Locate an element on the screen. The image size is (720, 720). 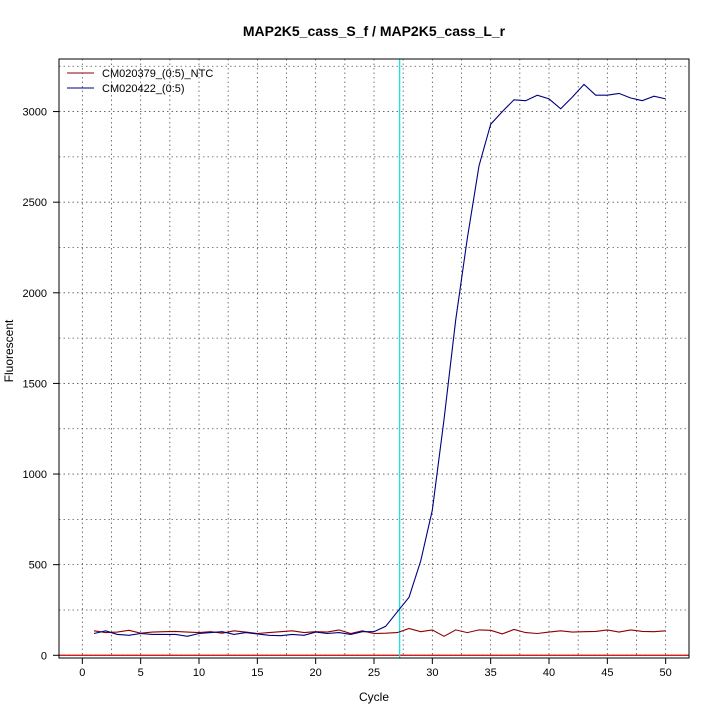
x-tick-label: 15 is located at coordinates (257, 673).